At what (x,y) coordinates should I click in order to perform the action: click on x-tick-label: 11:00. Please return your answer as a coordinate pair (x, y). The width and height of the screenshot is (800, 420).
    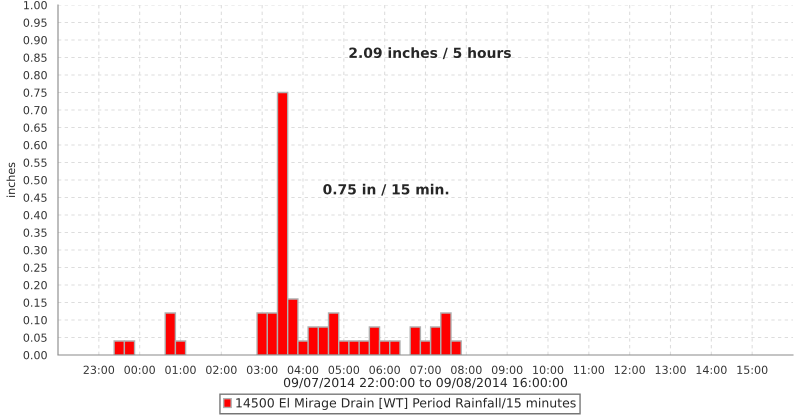
    Looking at the image, I should click on (589, 370).